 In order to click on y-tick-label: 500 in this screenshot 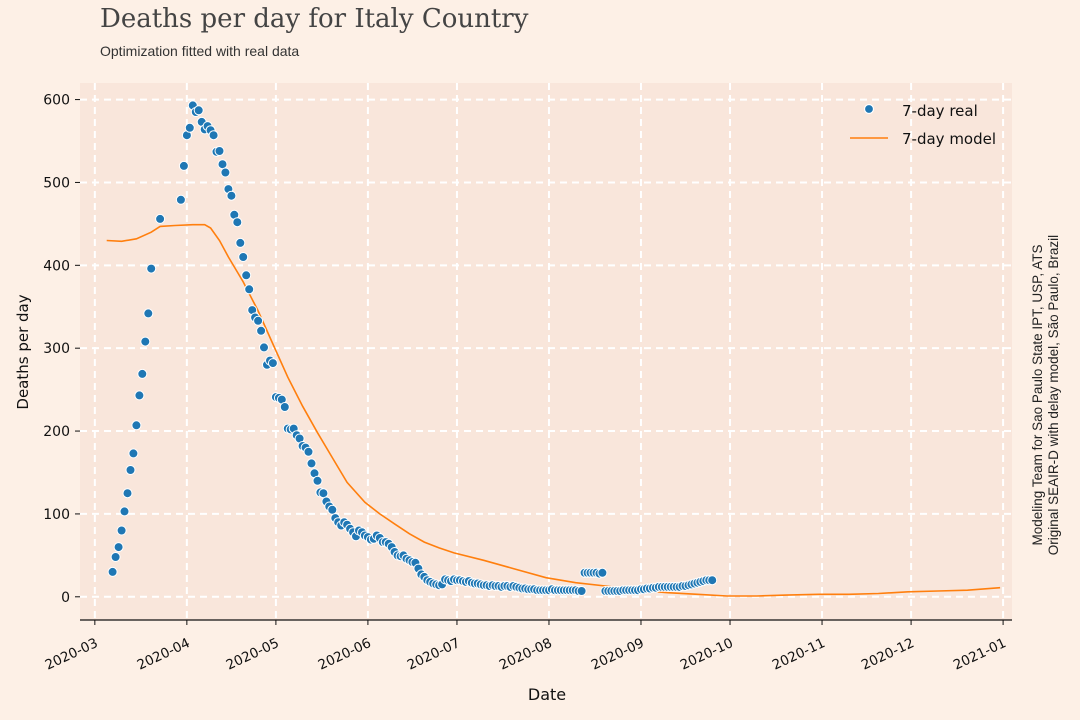, I will do `click(56, 183)`.